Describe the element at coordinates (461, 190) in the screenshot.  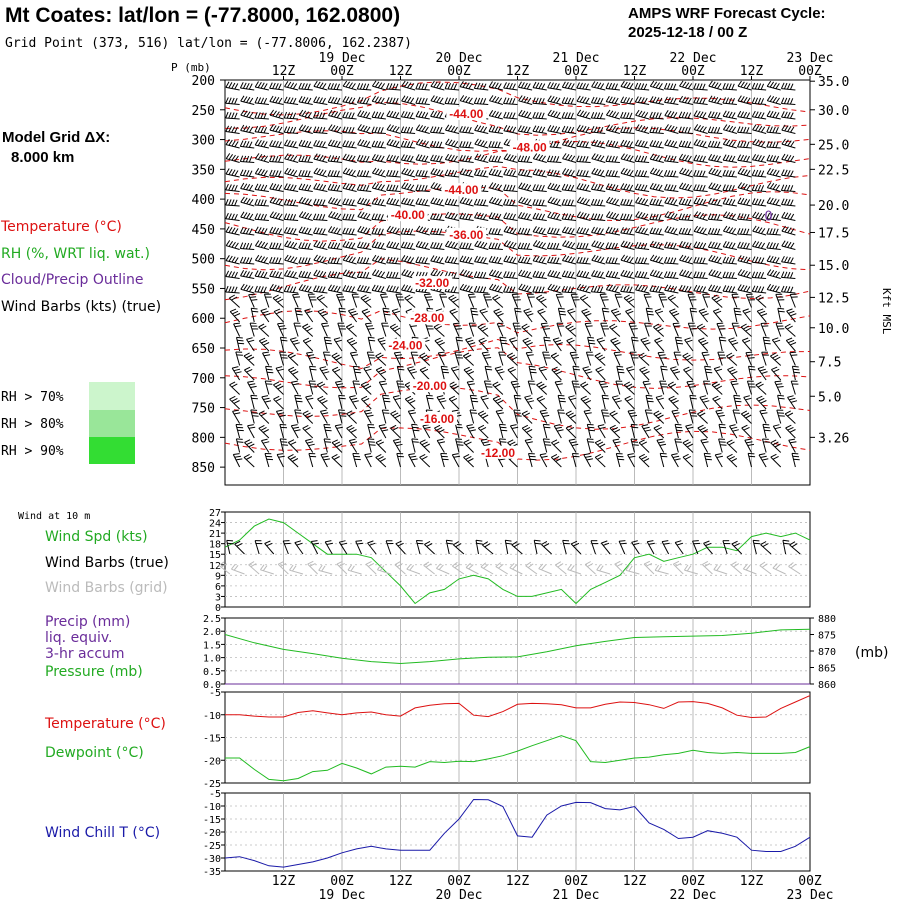
I see `temperature-label-bg` at that location.